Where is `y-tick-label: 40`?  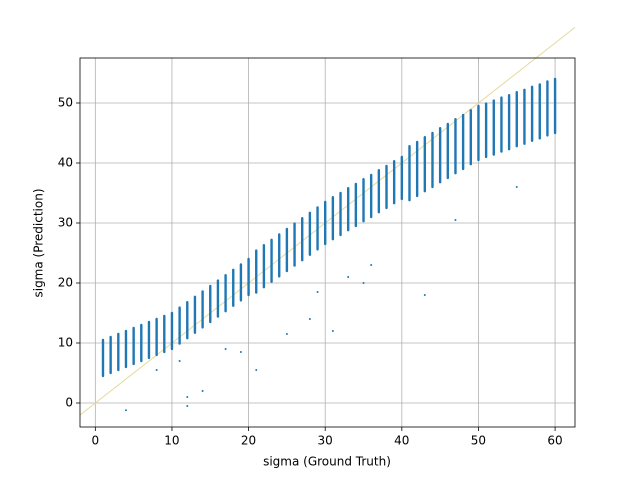
y-tick-label: 40 is located at coordinates (65, 163).